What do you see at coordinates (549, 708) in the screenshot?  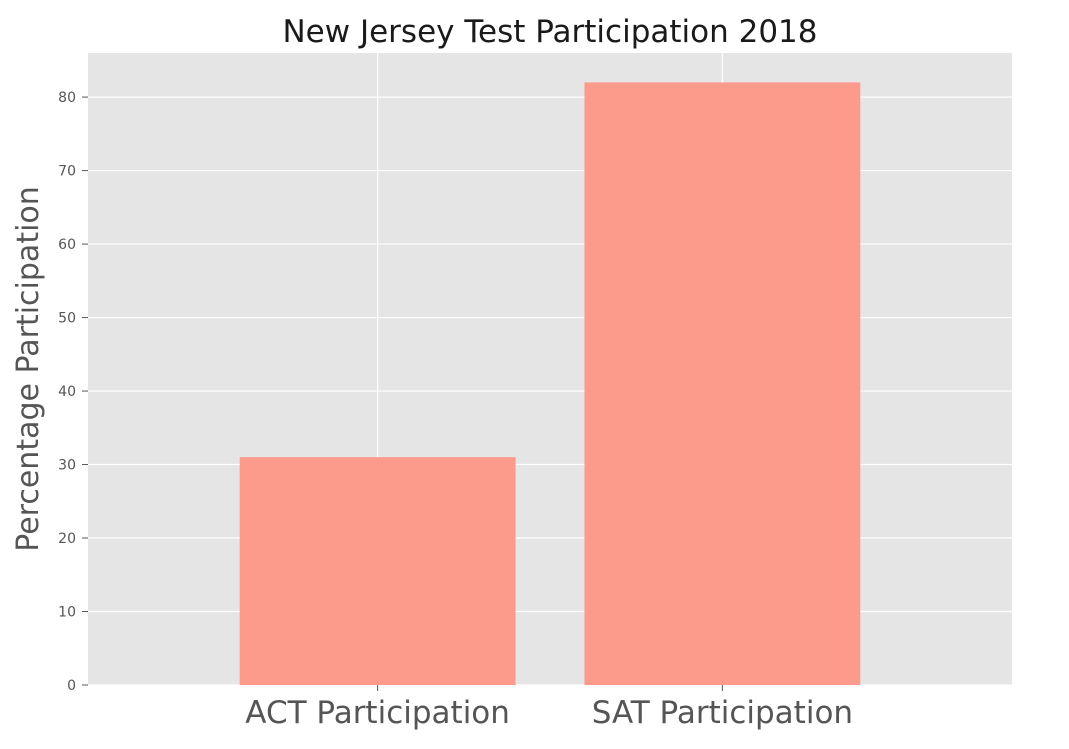 I see `x-axis-ticks: ACT Participation SAT Participation` at bounding box center [549, 708].